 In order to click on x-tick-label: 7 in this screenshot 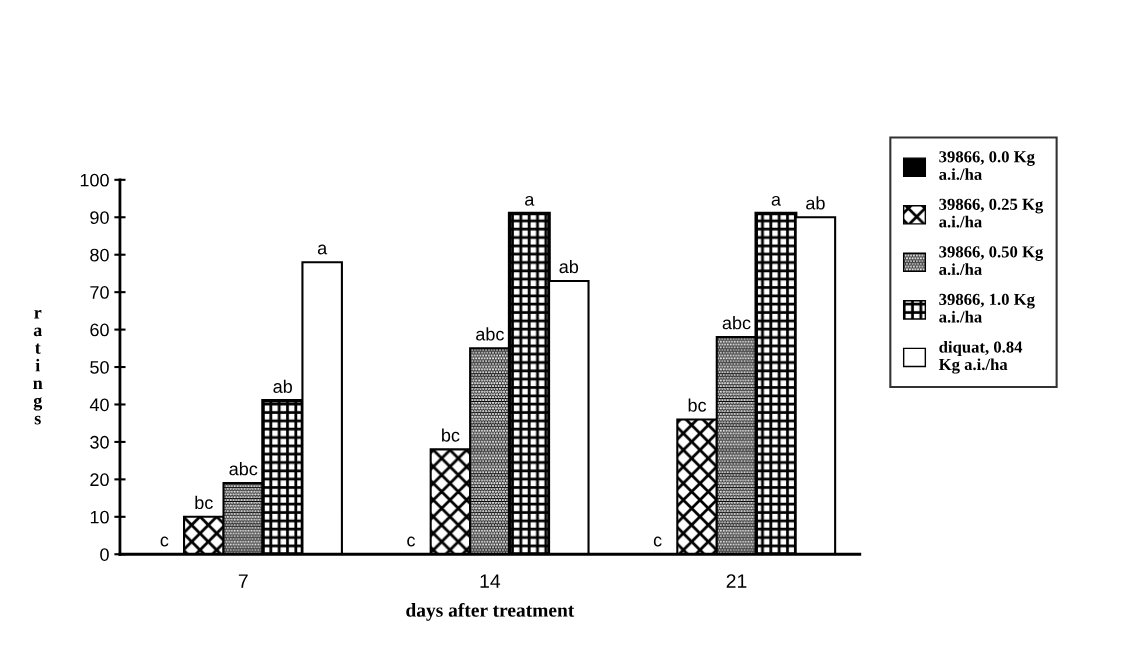, I will do `click(243, 581)`.